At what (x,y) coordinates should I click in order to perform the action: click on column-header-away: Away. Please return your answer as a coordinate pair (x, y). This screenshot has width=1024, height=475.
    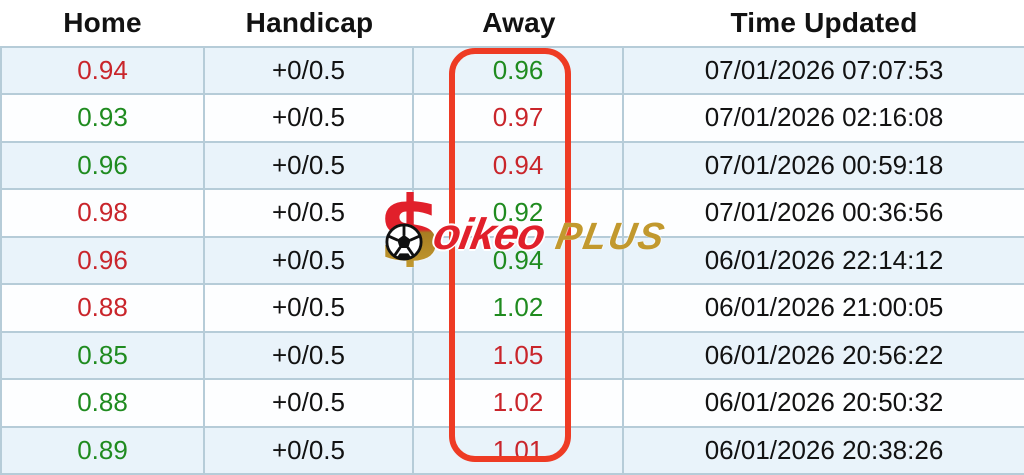
    Looking at the image, I should click on (519, 22).